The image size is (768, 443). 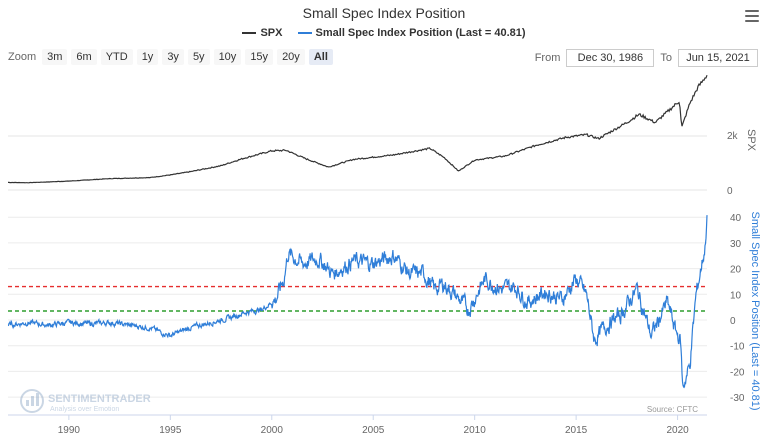 I want to click on zoom-button-1y: 1y, so click(x=147, y=57).